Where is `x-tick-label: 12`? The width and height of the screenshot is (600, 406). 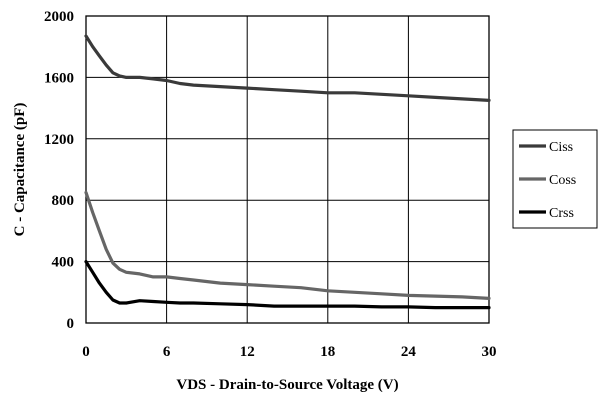
x-tick-label: 12 is located at coordinates (247, 352).